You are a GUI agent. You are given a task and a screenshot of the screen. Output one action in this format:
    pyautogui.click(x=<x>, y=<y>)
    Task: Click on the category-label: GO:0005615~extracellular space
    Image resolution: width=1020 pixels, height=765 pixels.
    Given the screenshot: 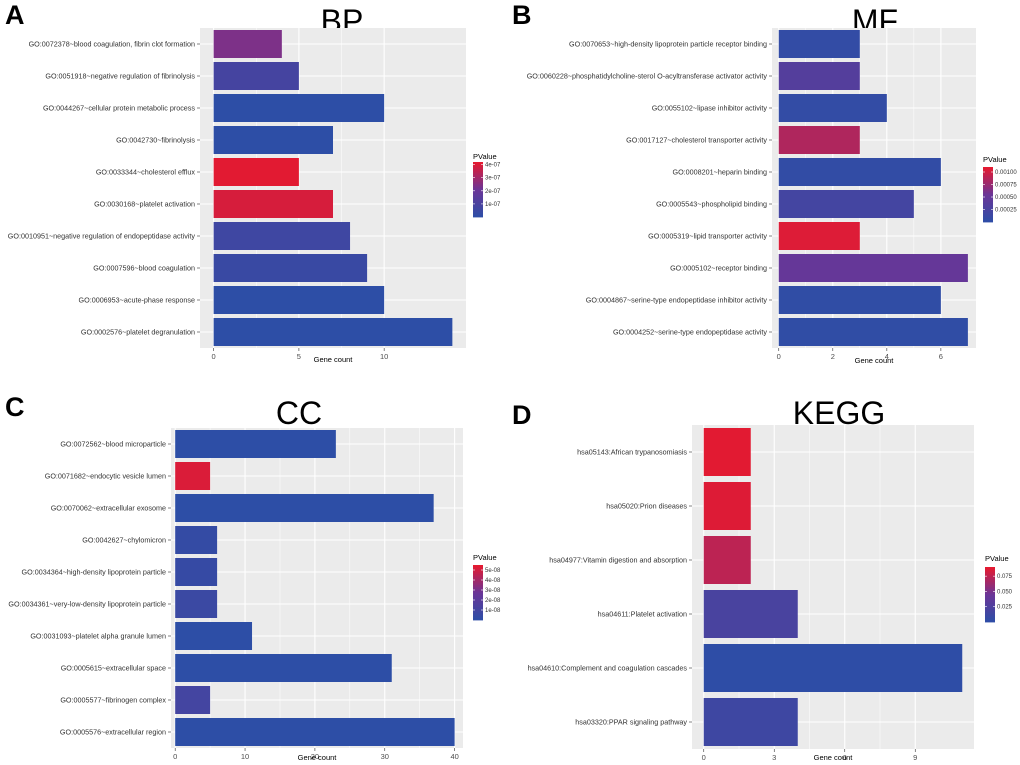 What is the action you would take?
    pyautogui.click(x=113, y=668)
    